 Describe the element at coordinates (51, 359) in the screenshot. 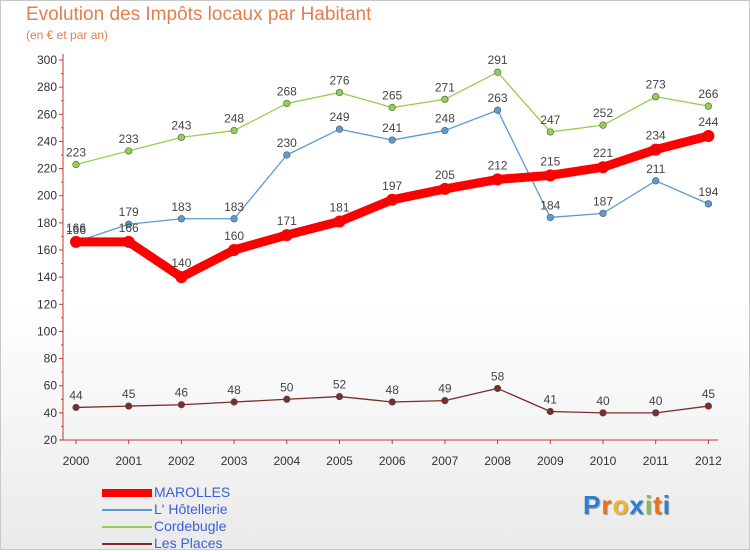

I see `y-tick-label: 80` at that location.